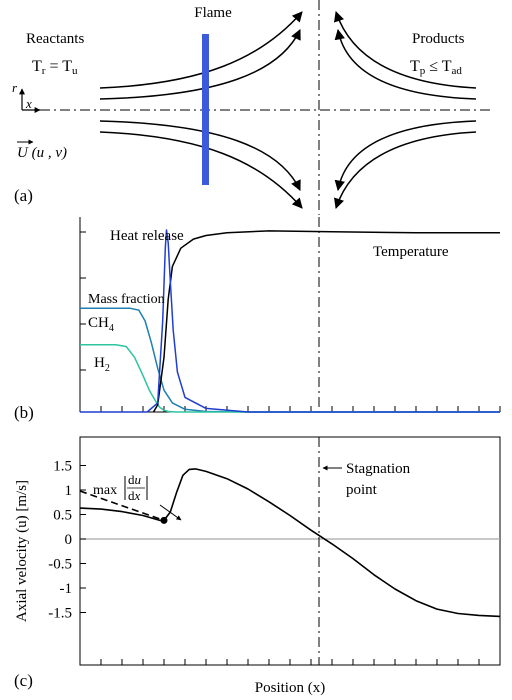 The width and height of the screenshot is (512, 700). Describe the element at coordinates (15, 87) in the screenshot. I see `r-axis-label: r` at that location.